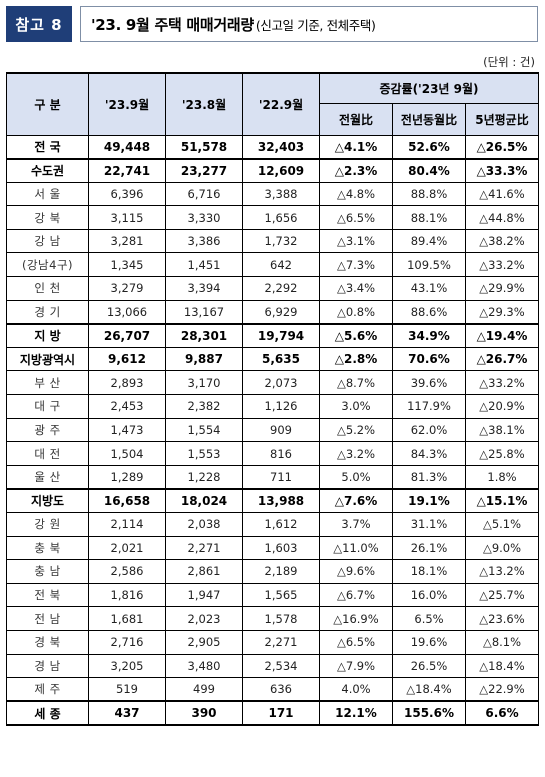 The width and height of the screenshot is (545, 777). Describe the element at coordinates (47, 548) in the screenshot. I see `region-cell: 충 북` at that location.